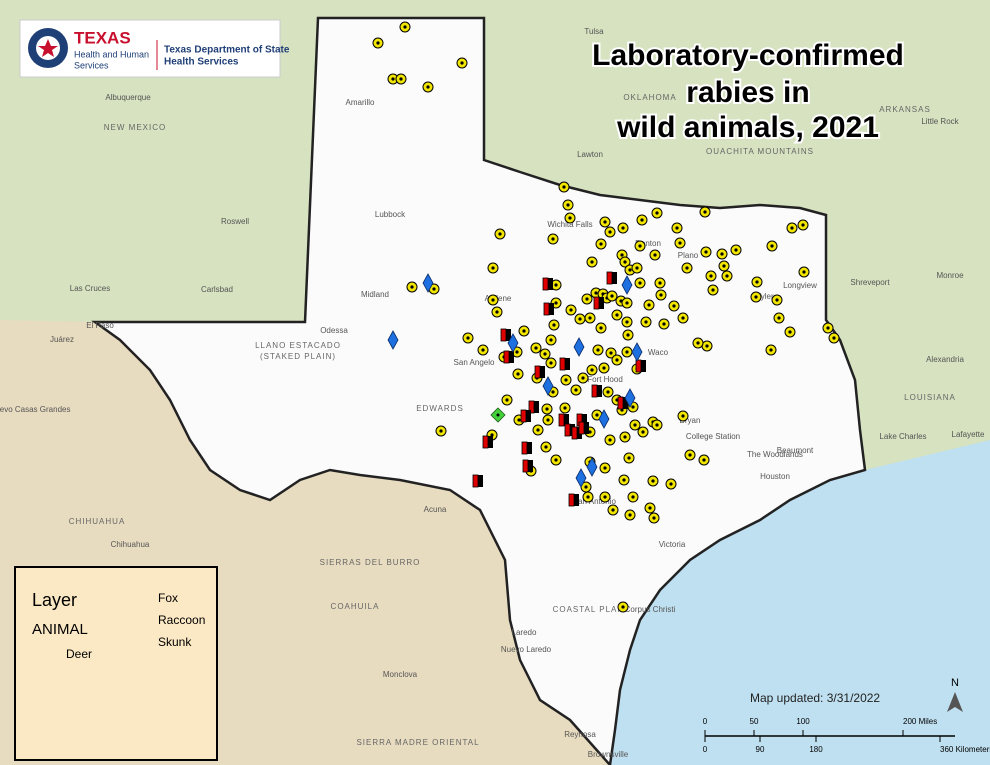 Image resolution: width=990 pixels, height=765 pixels. What do you see at coordinates (648, 243) in the screenshot?
I see `place-label: Denton` at bounding box center [648, 243].